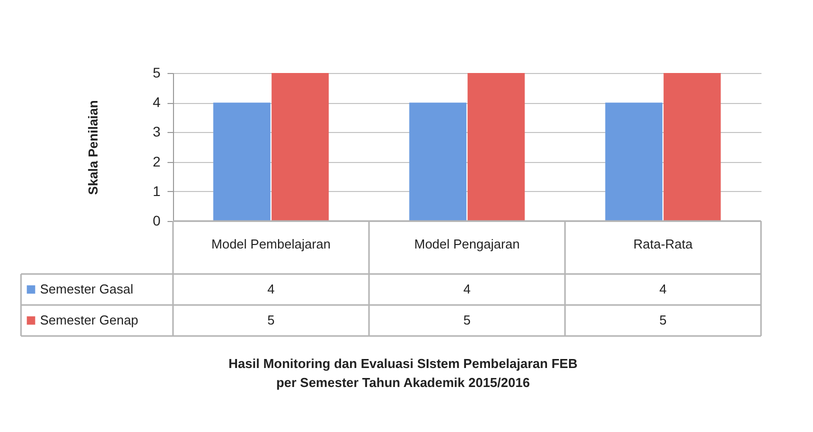 This screenshot has height=432, width=813. Describe the element at coordinates (156, 132) in the screenshot. I see `y-tick-label: 3` at that location.